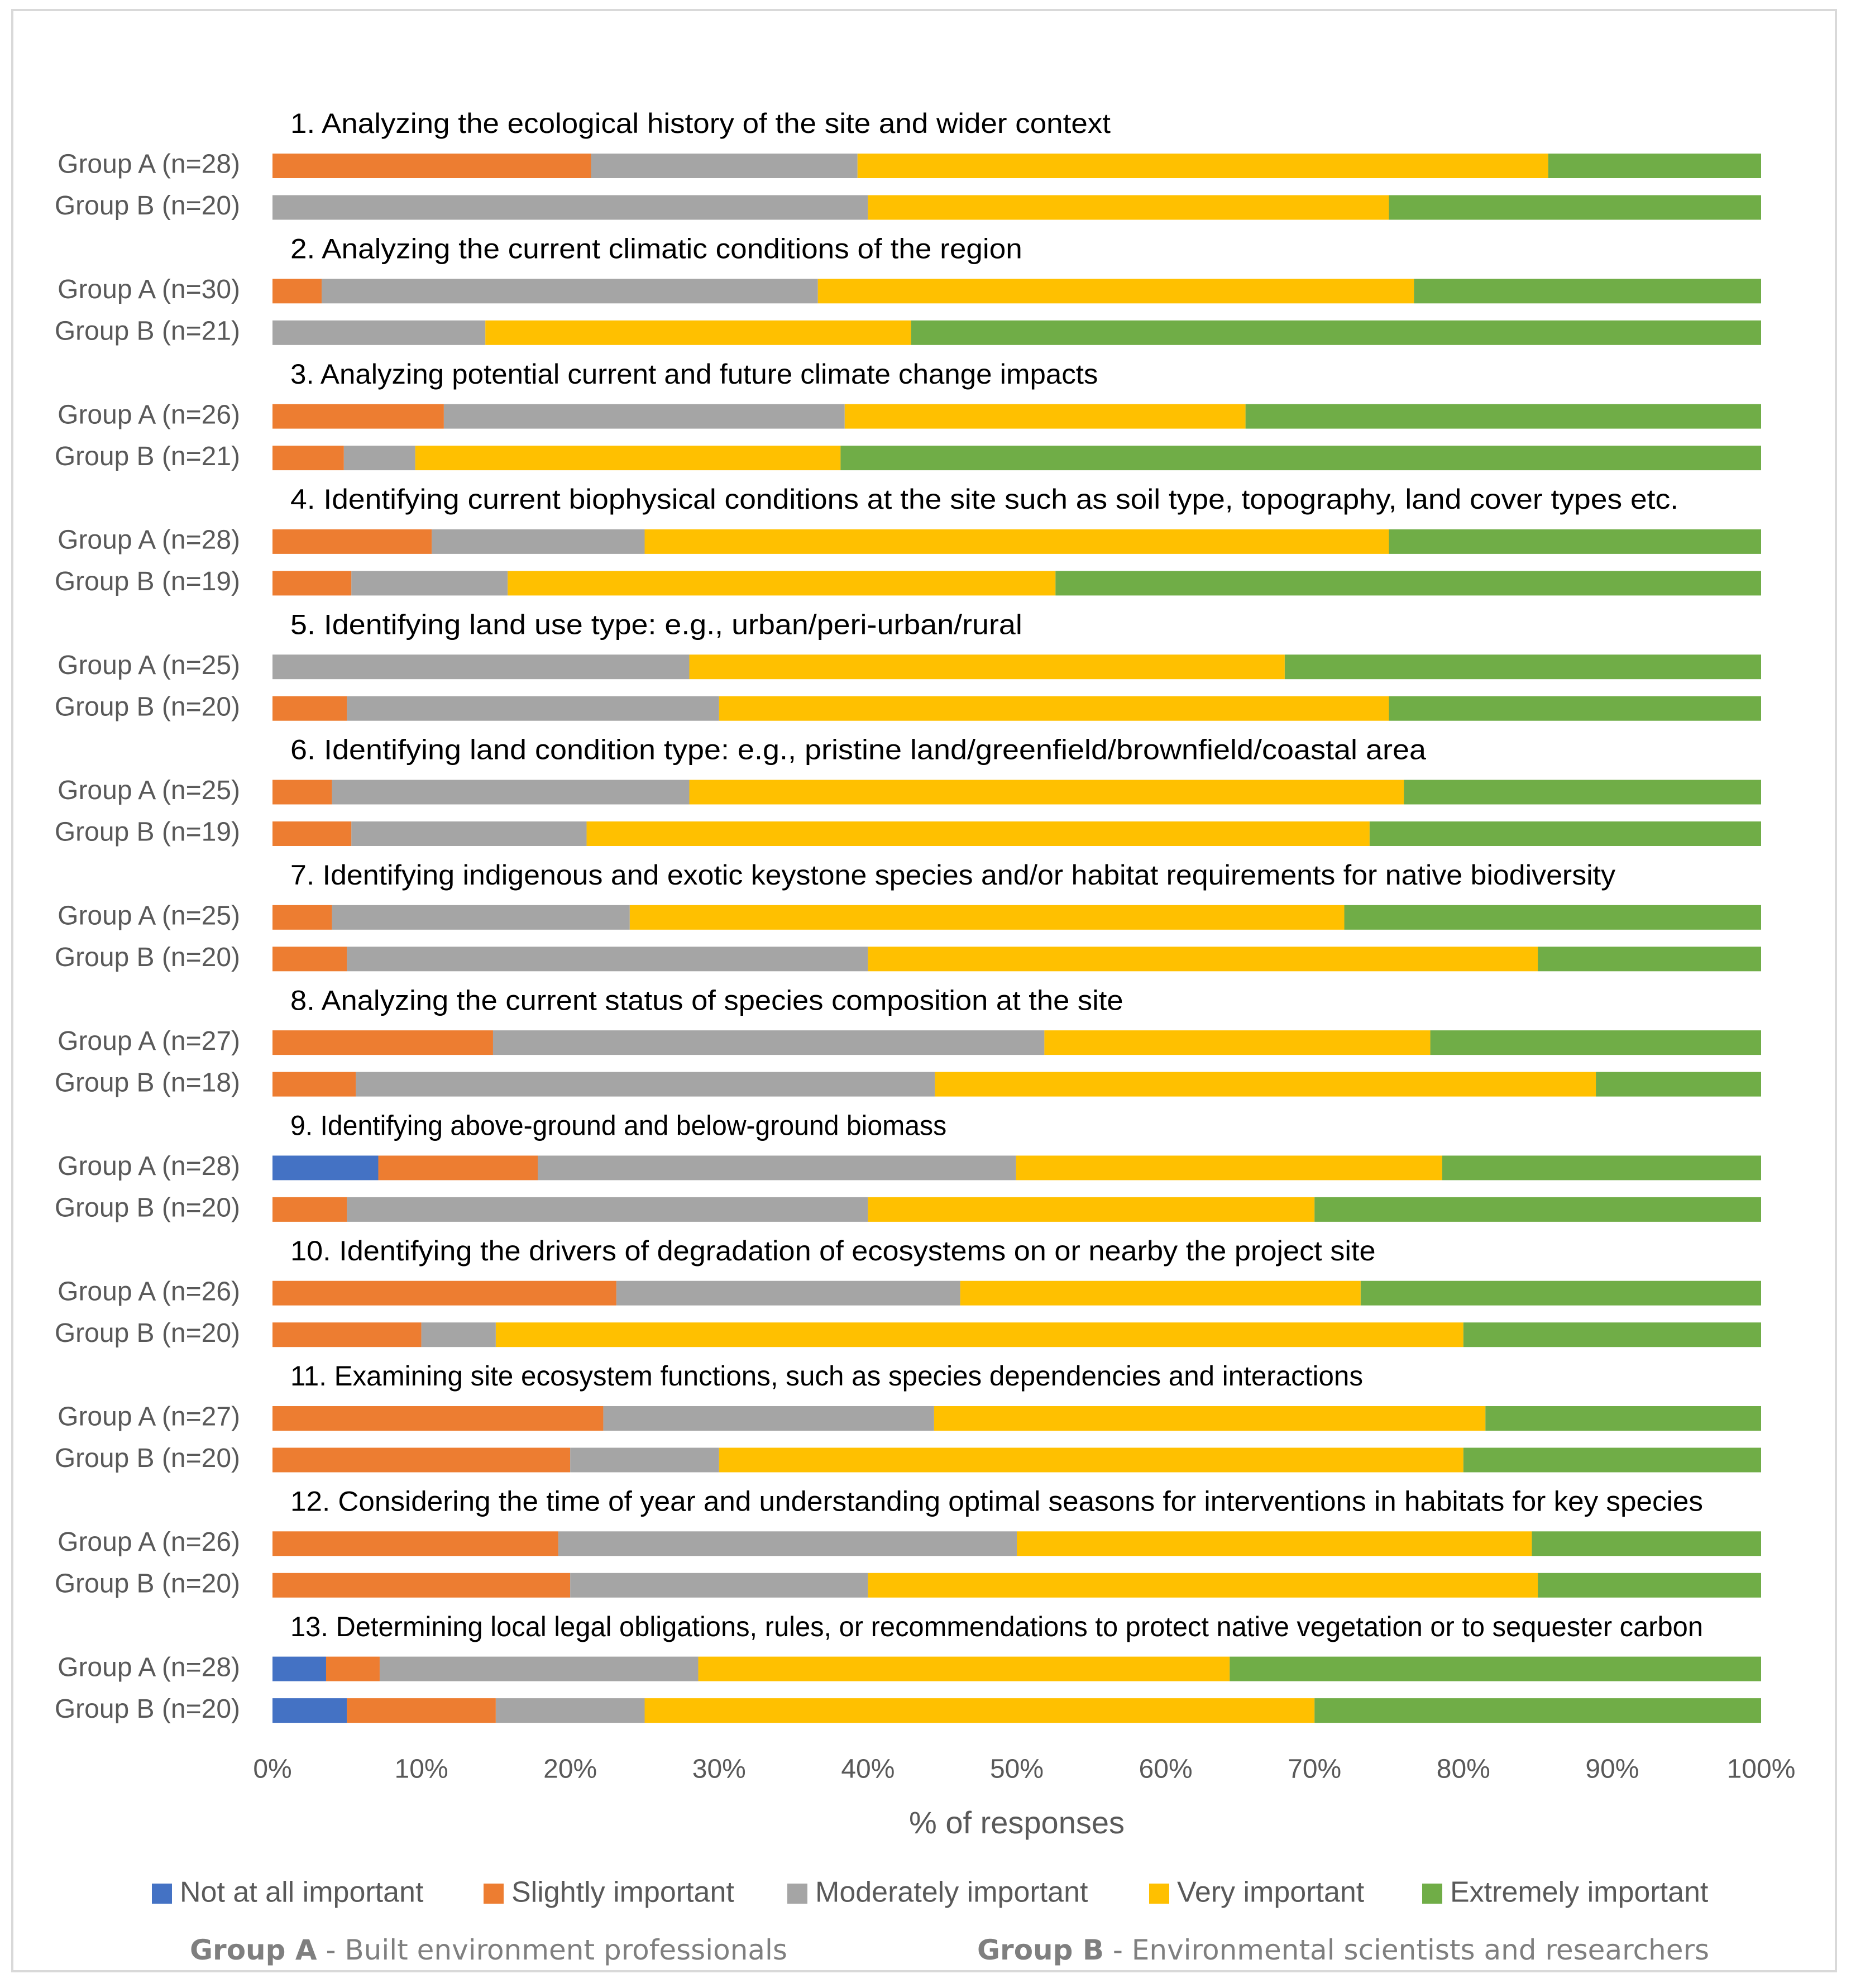 The image size is (1851, 1988). What do you see at coordinates (987, 667) in the screenshot?
I see `bar-segment-g5a-s4` at bounding box center [987, 667].